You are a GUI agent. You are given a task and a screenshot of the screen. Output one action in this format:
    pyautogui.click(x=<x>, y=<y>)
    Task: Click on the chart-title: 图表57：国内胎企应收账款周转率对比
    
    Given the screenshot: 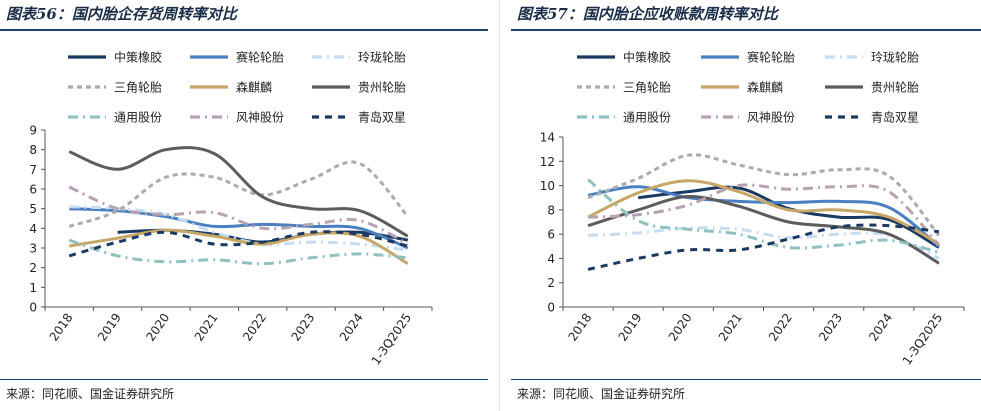 What is the action you would take?
    pyautogui.click(x=647, y=14)
    